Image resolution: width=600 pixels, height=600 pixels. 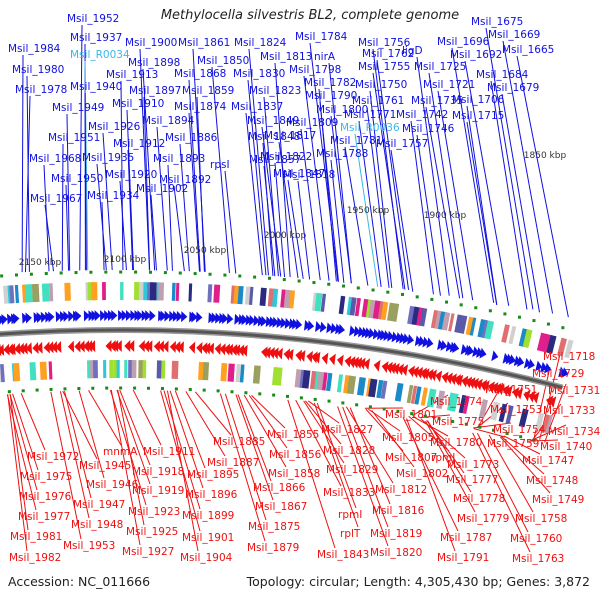 I want to click on reverse-gene-label: Msil_1887, so click(x=233, y=463).